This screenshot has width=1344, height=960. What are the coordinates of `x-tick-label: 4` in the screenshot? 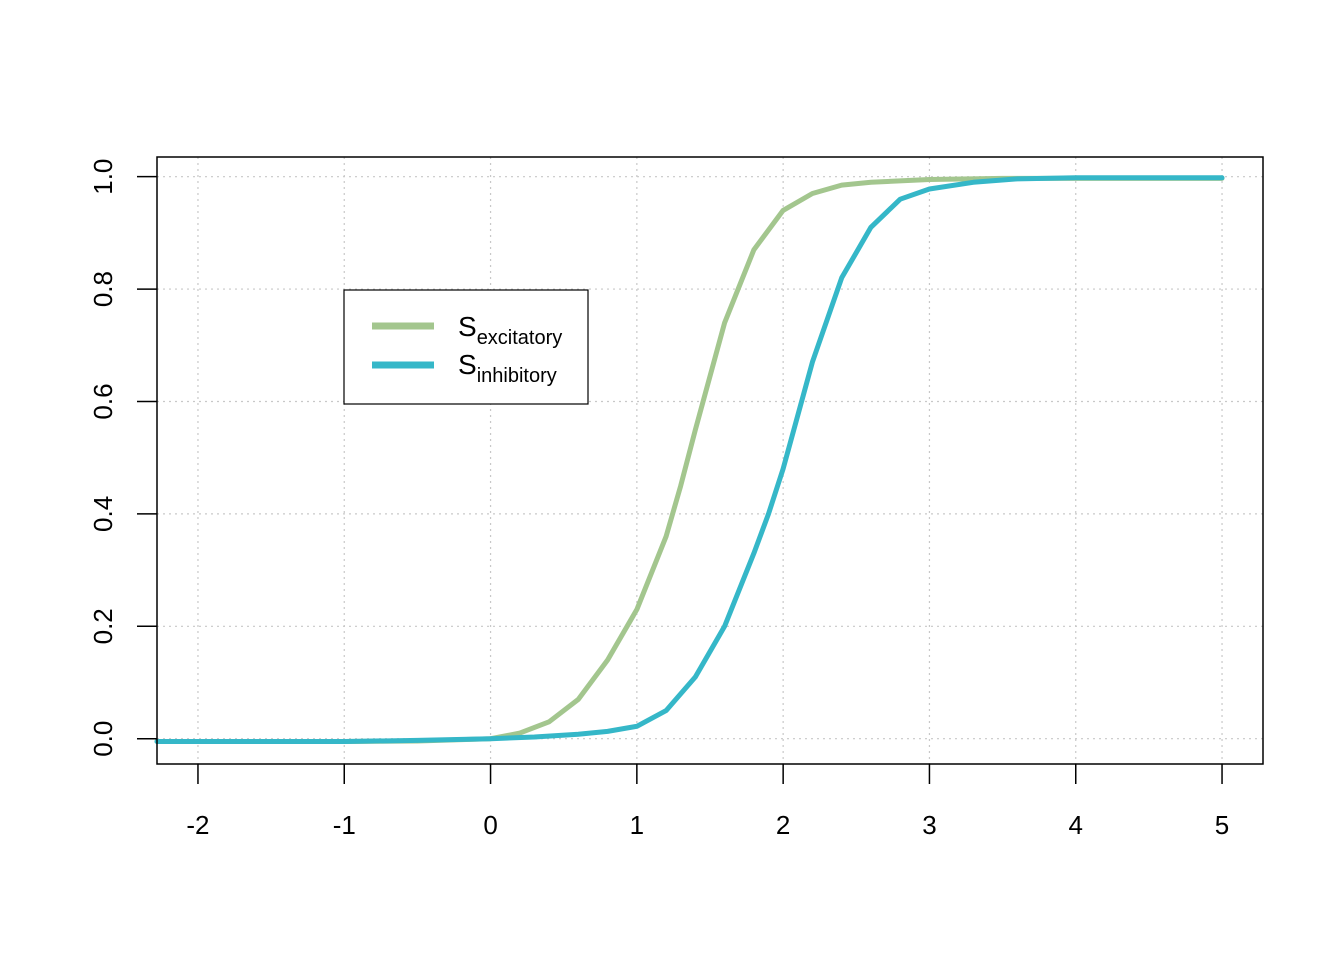 It's located at (1076, 825).